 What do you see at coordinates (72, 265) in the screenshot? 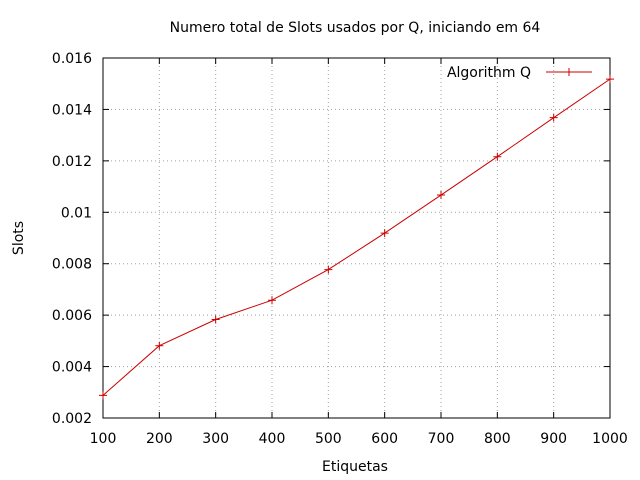
I see `y-tick-label: 0.008` at bounding box center [72, 265].